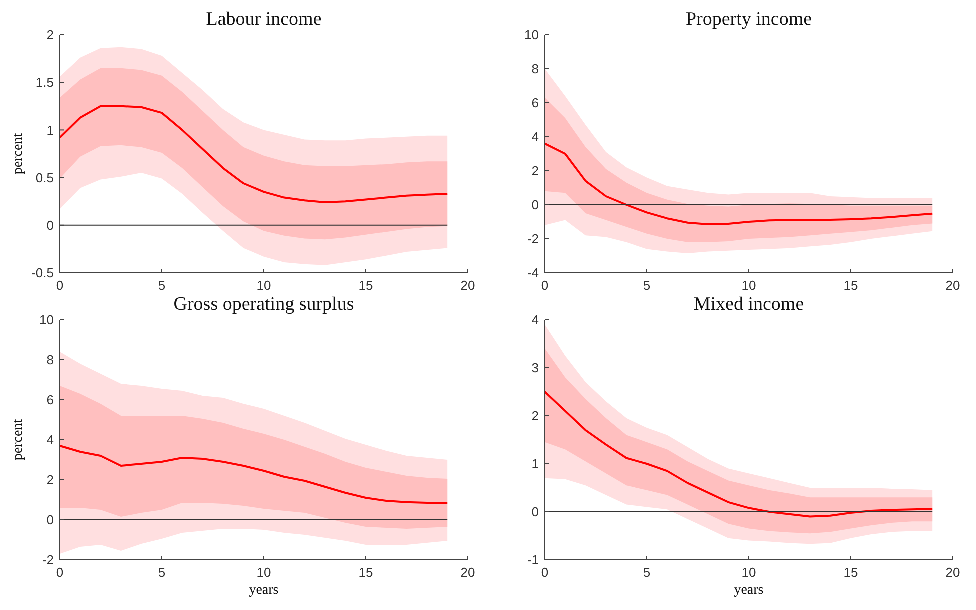 The height and width of the screenshot is (610, 976). Describe the element at coordinates (749, 304) in the screenshot. I see `chart-title: Mixed income` at that location.